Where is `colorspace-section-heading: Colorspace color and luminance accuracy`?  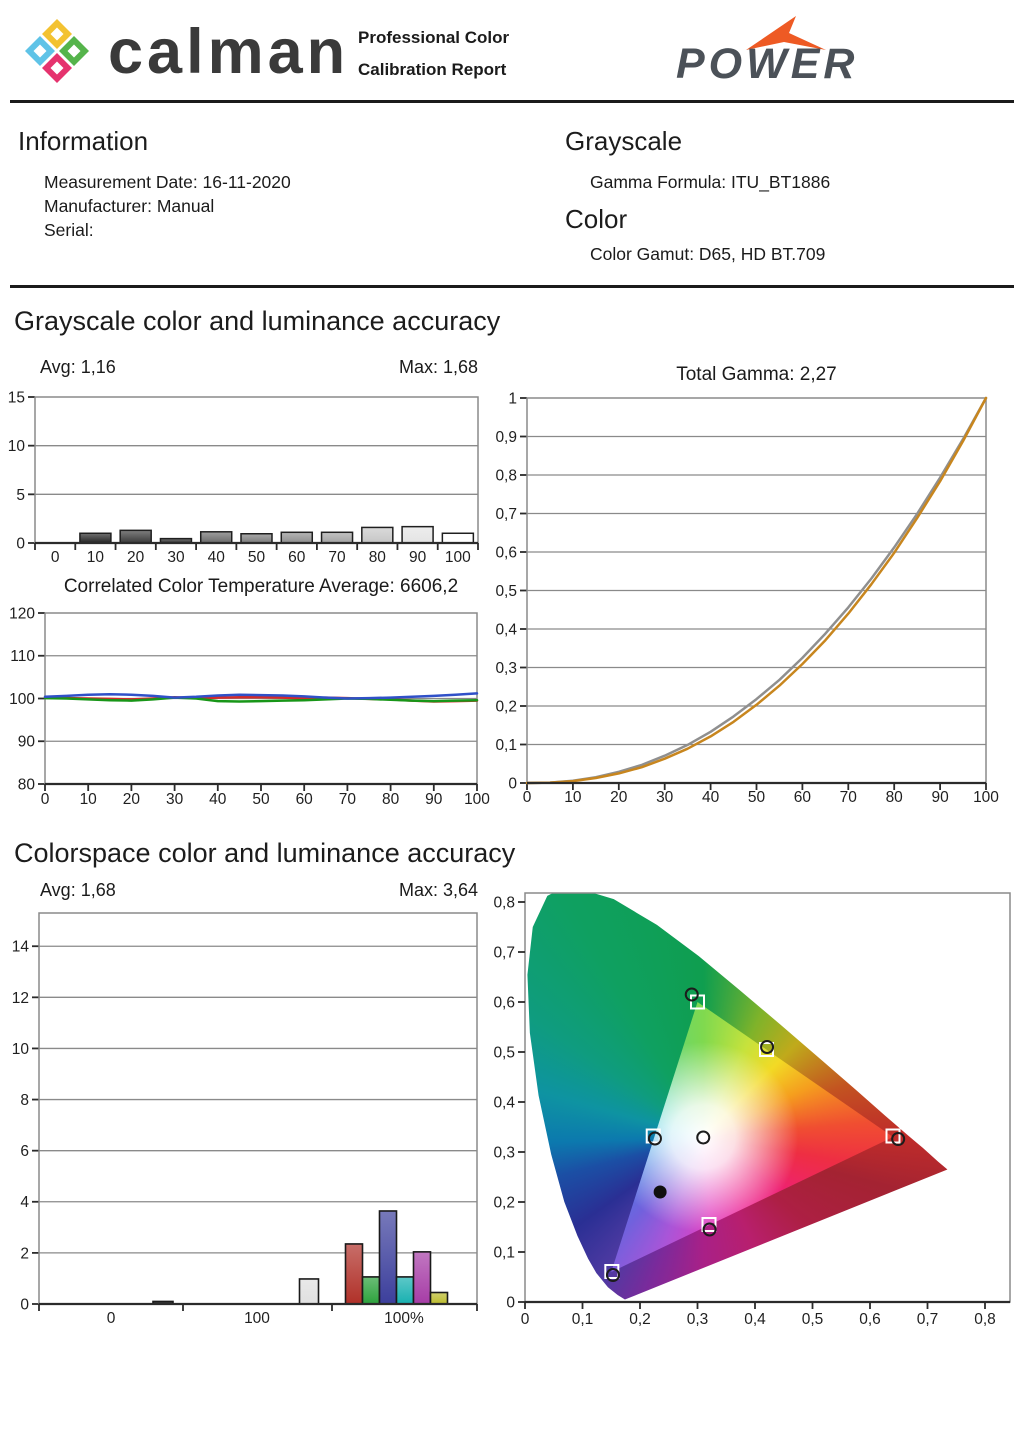 colorspace-section-heading: Colorspace color and luminance accuracy is located at coordinates (265, 853).